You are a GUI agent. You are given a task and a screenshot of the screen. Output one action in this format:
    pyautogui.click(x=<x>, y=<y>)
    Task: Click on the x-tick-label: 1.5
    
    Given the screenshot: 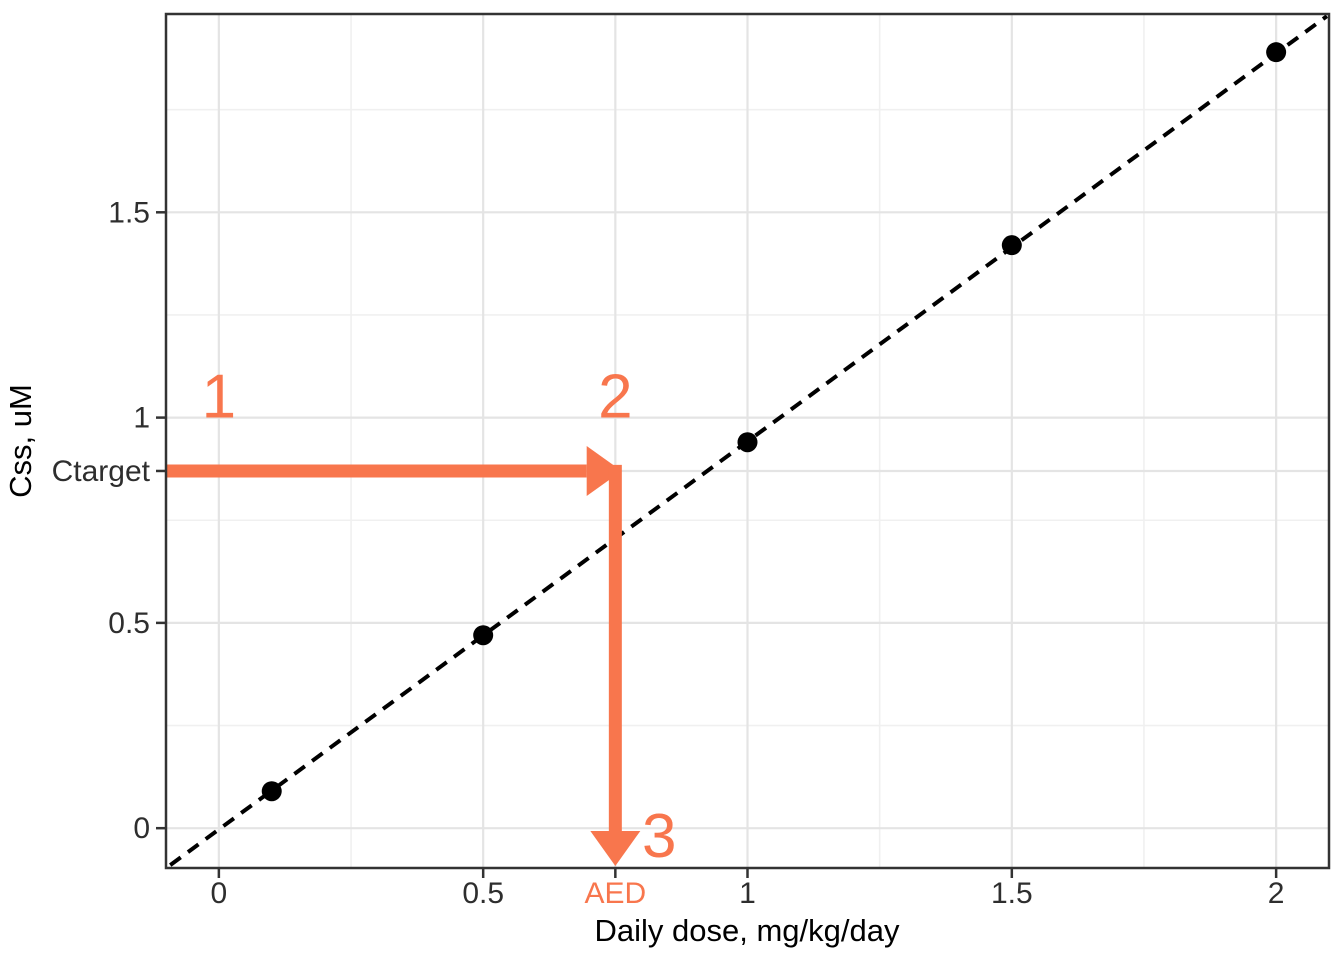 What is the action you would take?
    pyautogui.click(x=1012, y=893)
    